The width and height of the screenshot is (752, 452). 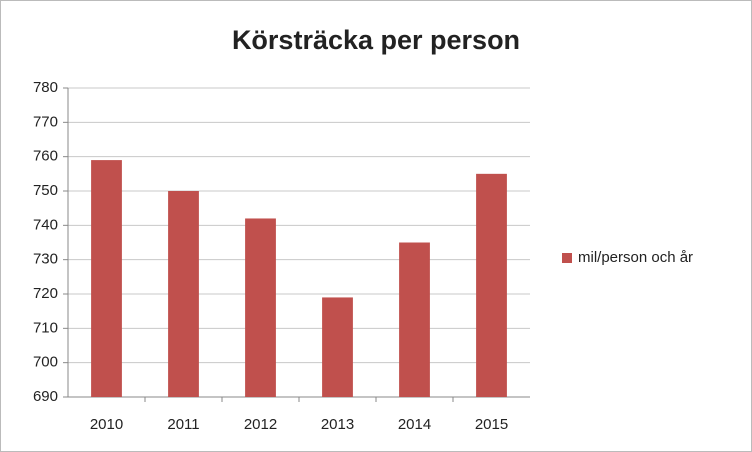 What do you see at coordinates (183, 424) in the screenshot?
I see `x-tick-label: 2011` at bounding box center [183, 424].